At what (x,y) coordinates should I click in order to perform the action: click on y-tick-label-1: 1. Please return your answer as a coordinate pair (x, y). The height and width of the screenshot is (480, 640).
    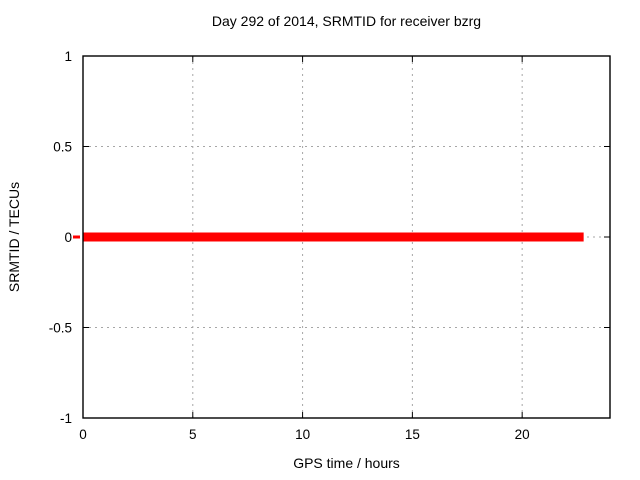
    Looking at the image, I should click on (68, 56).